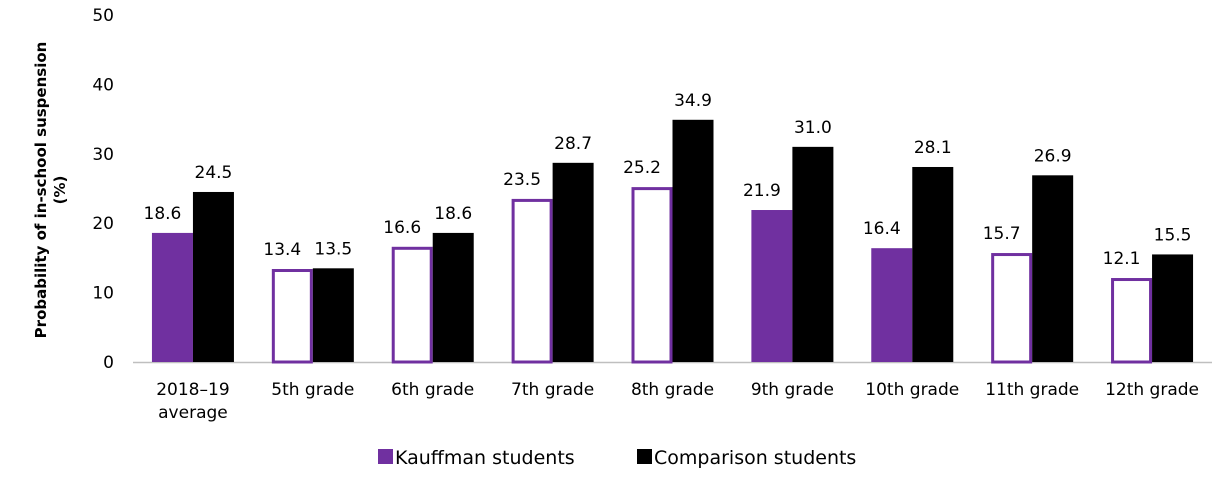 The height and width of the screenshot is (479, 1224). I want to click on legend-swatch-comparison, so click(644, 456).